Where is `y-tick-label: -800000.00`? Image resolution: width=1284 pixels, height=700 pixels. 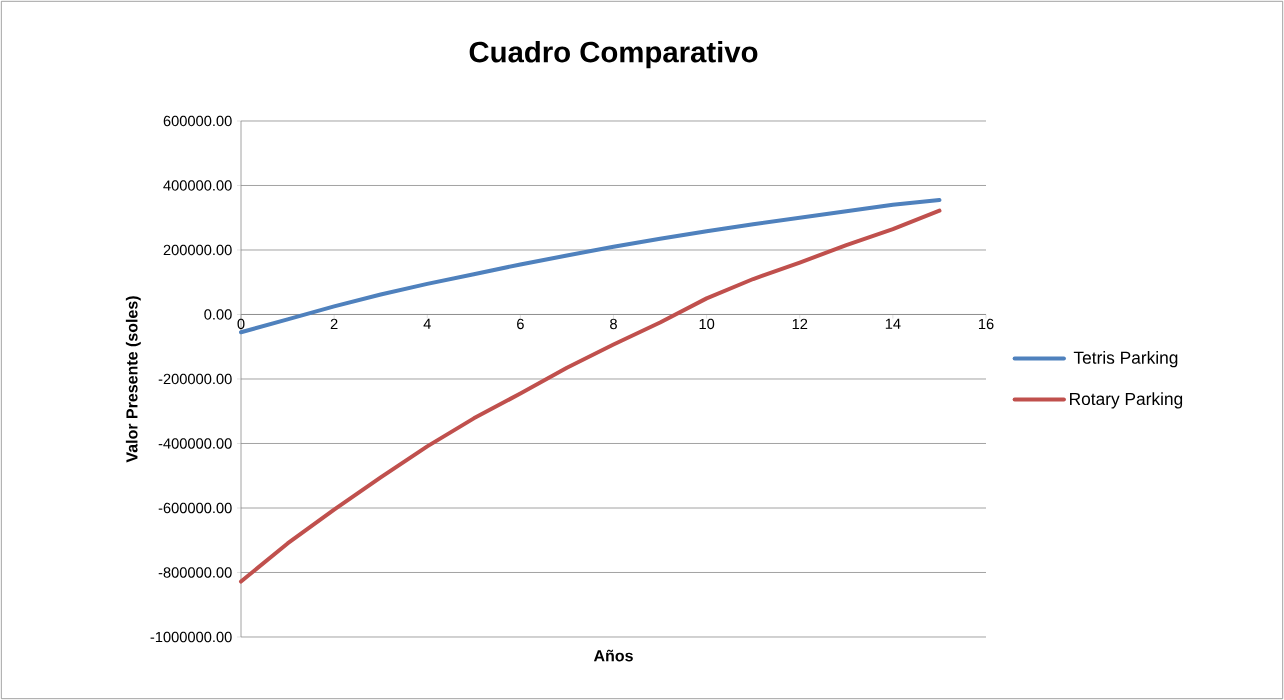 y-tick-label: -800000.00 is located at coordinates (195, 572).